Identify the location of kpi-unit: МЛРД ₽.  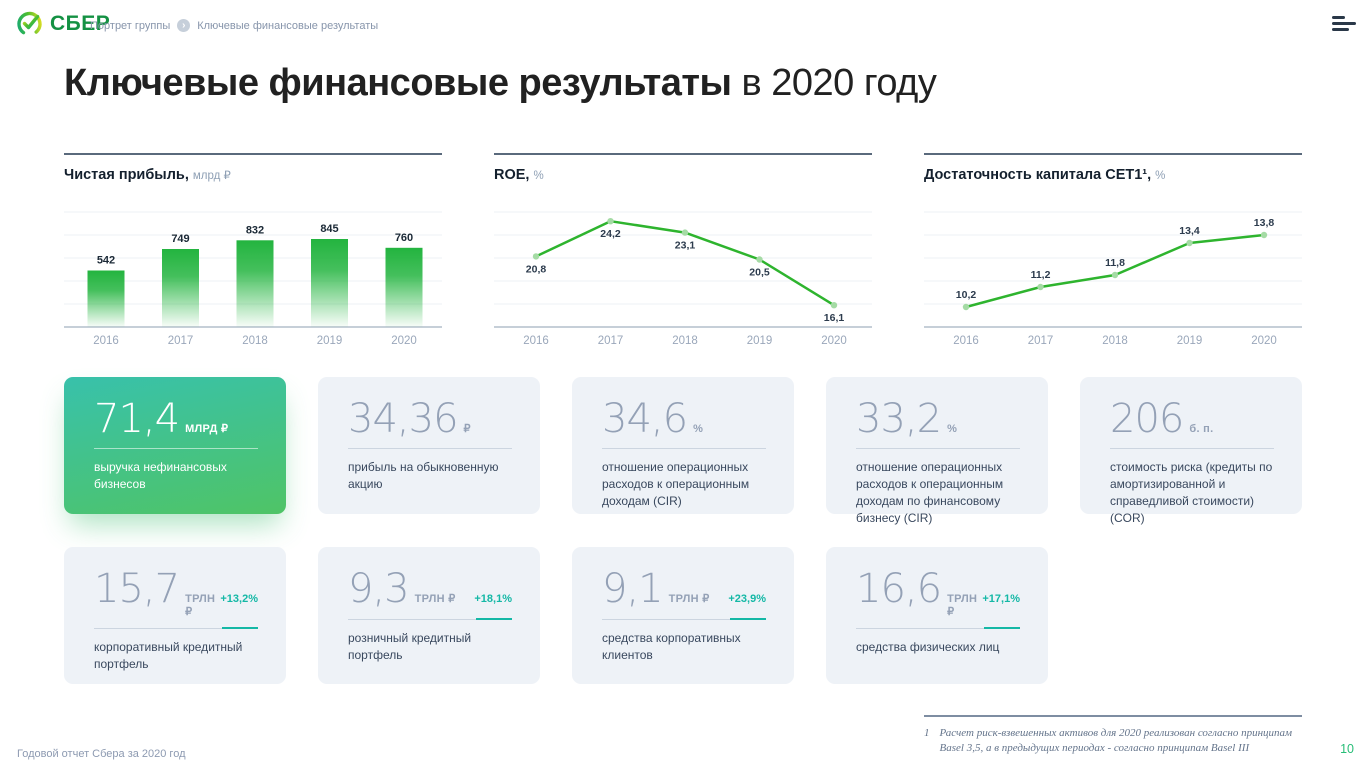
(207, 429).